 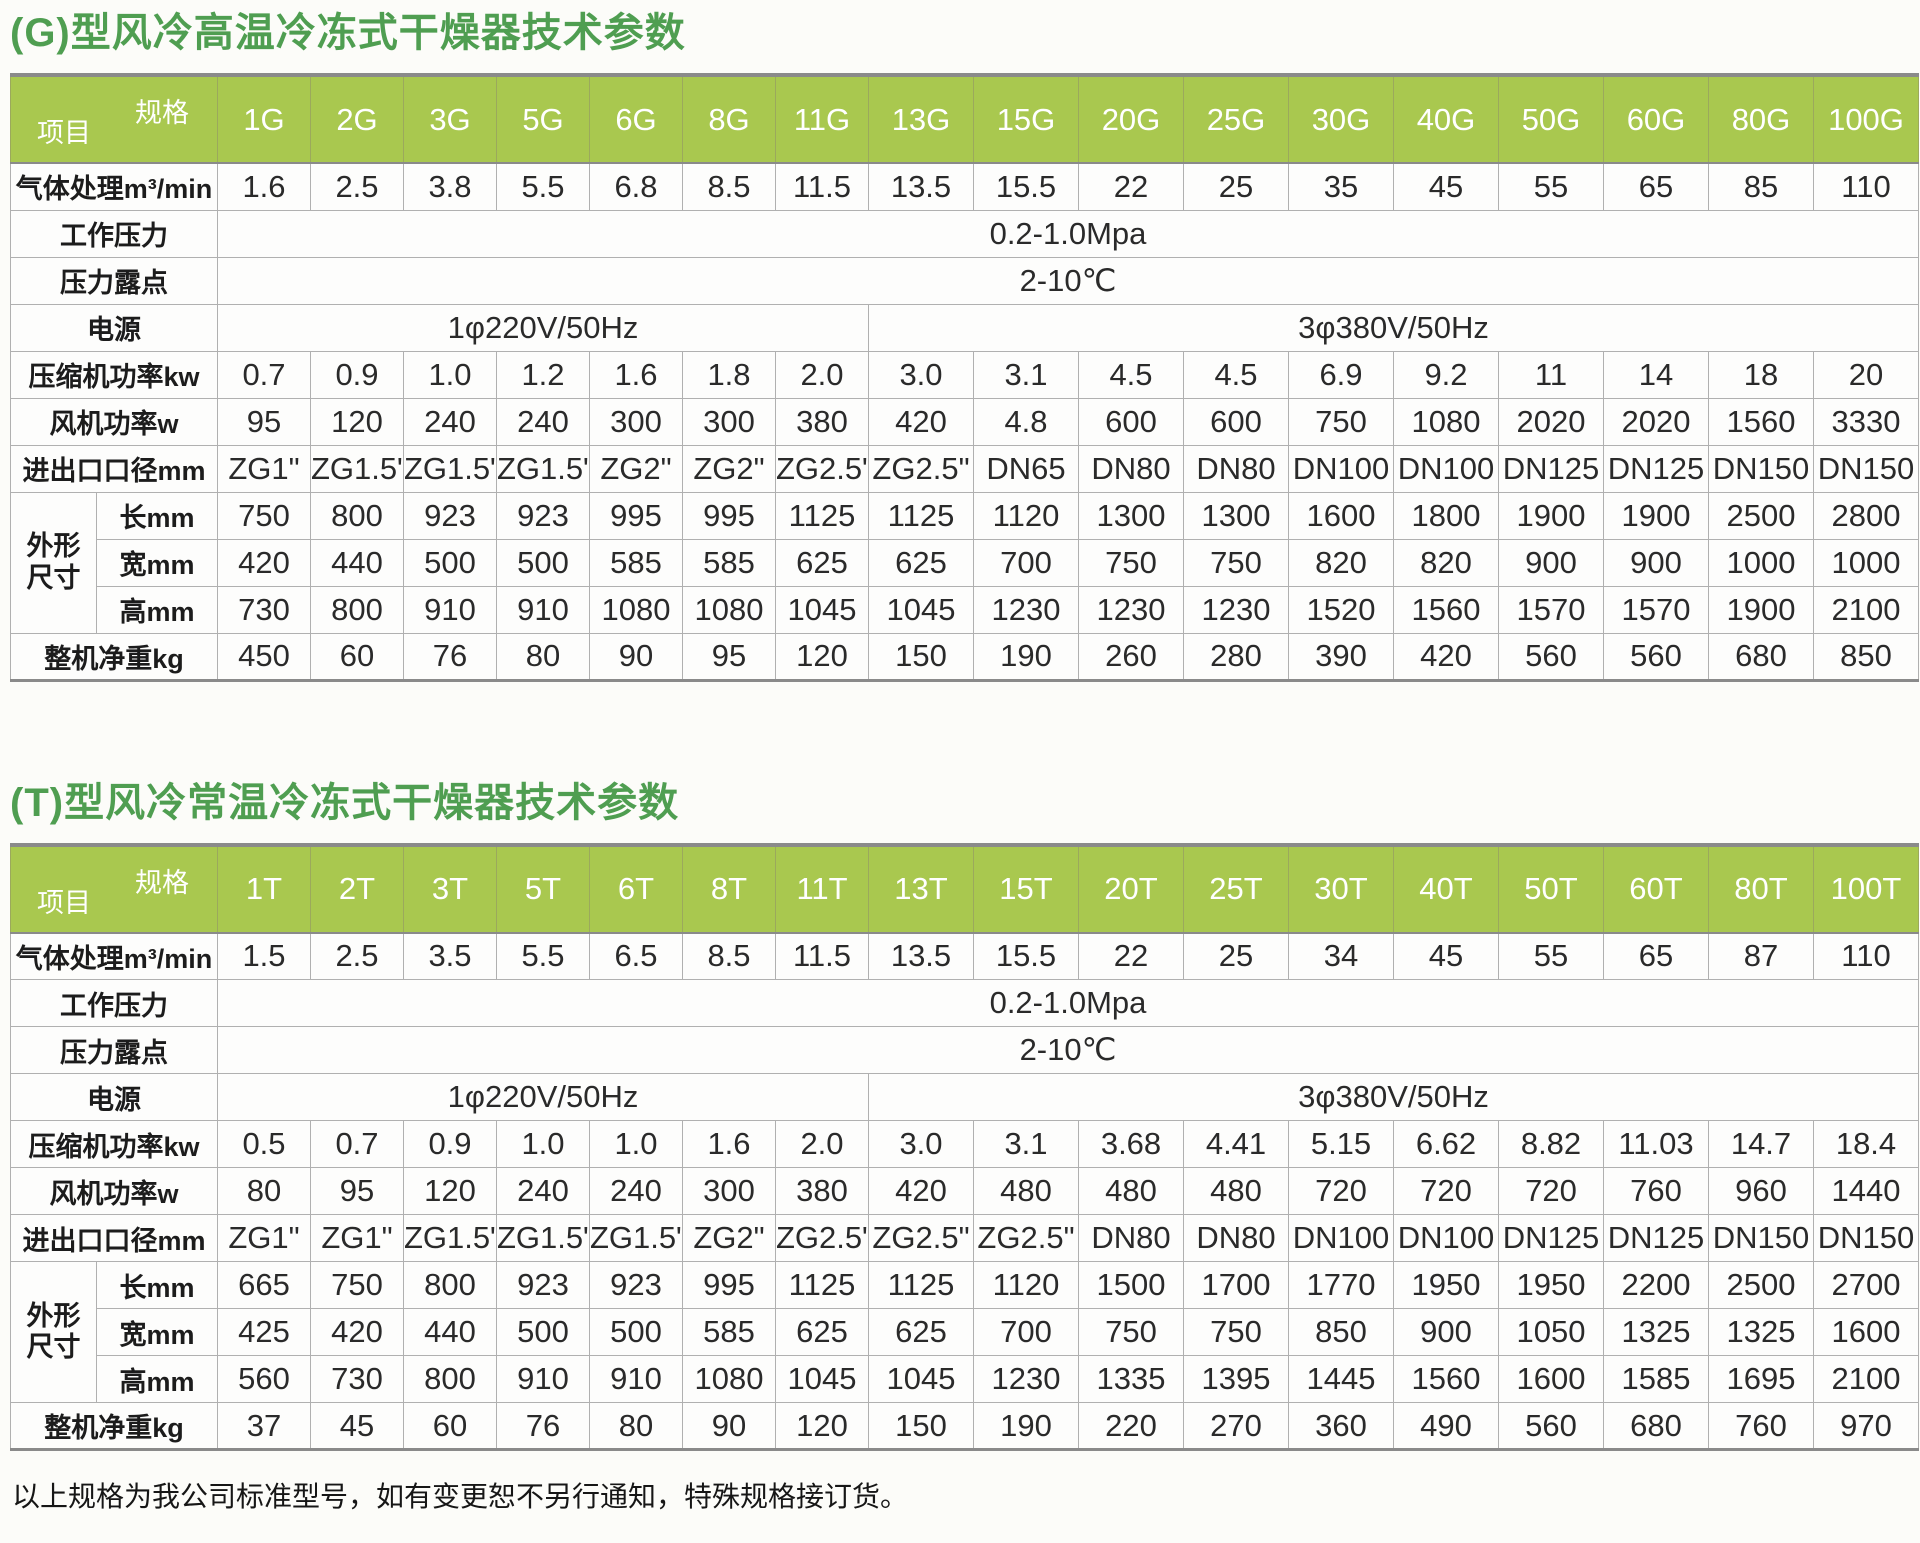 What do you see at coordinates (921, 468) in the screenshot?
I see `value-cell: ZG2.5"` at bounding box center [921, 468].